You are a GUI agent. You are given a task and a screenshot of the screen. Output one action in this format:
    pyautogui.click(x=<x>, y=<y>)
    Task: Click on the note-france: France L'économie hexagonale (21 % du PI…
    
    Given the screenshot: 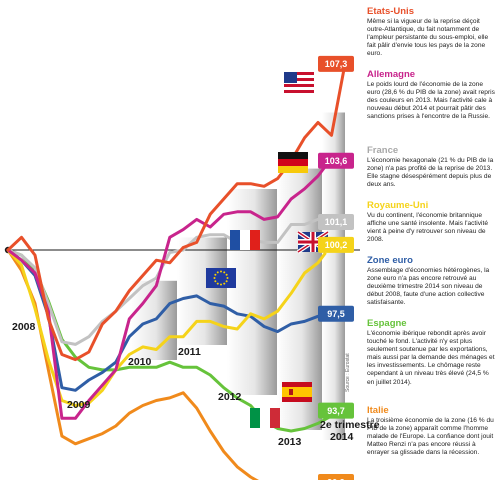 What is the action you would take?
    pyautogui.click(x=431, y=167)
    